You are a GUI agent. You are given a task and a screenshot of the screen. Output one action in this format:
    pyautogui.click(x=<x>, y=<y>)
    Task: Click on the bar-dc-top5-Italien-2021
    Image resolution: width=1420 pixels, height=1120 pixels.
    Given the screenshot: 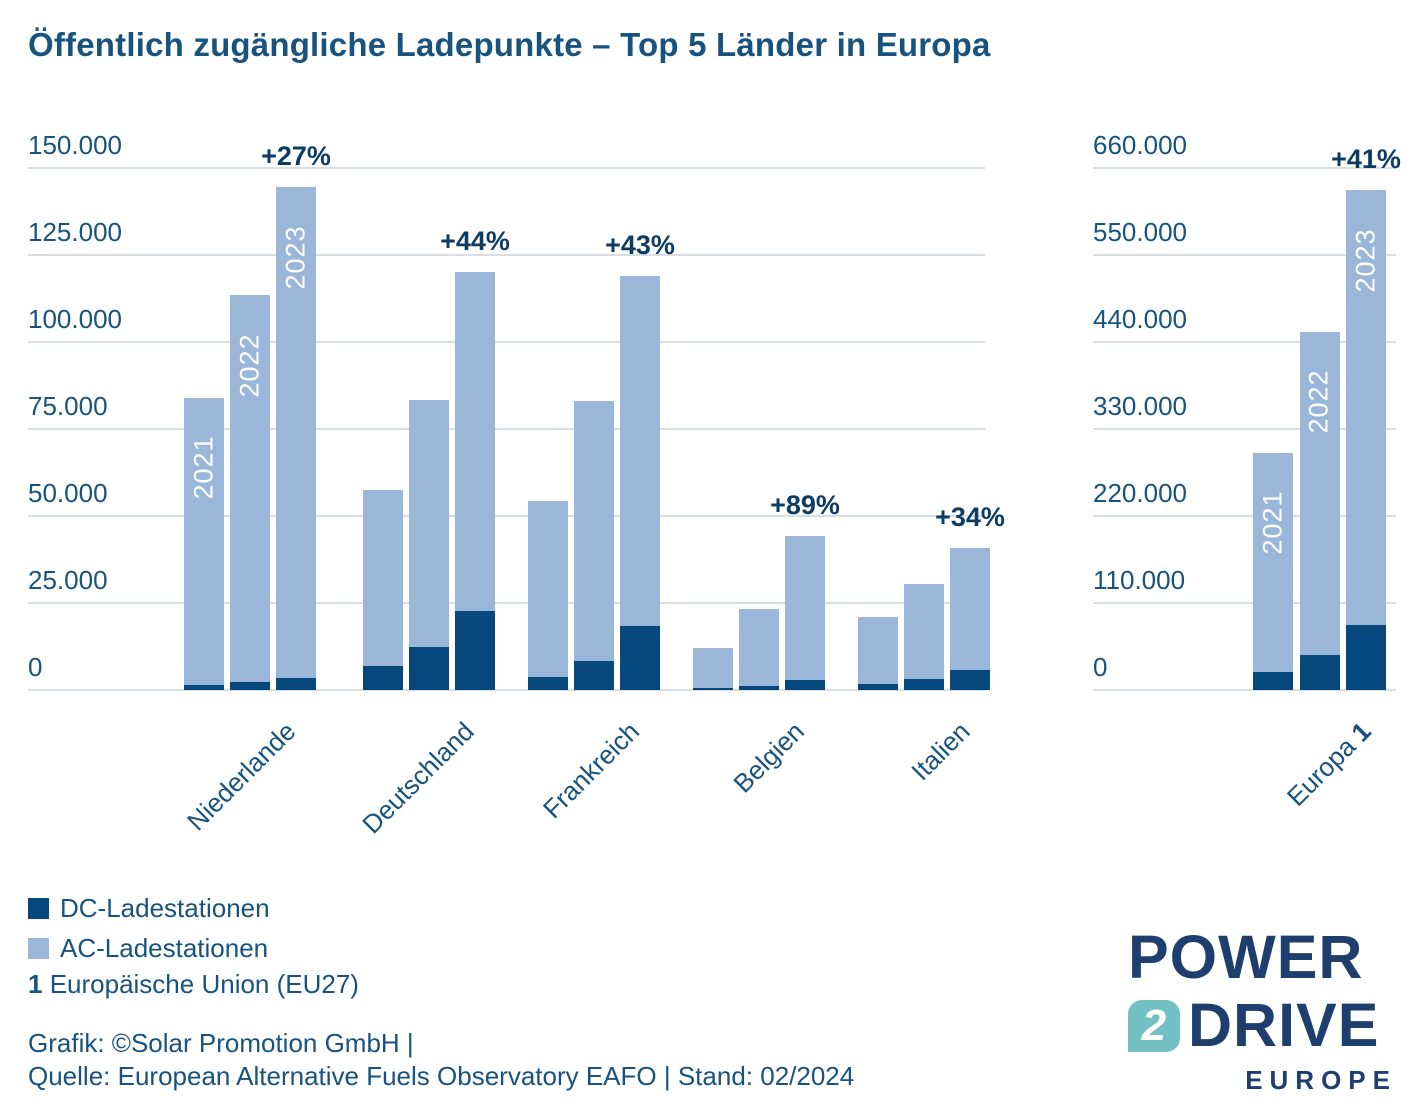 What is the action you would take?
    pyautogui.click(x=878, y=687)
    